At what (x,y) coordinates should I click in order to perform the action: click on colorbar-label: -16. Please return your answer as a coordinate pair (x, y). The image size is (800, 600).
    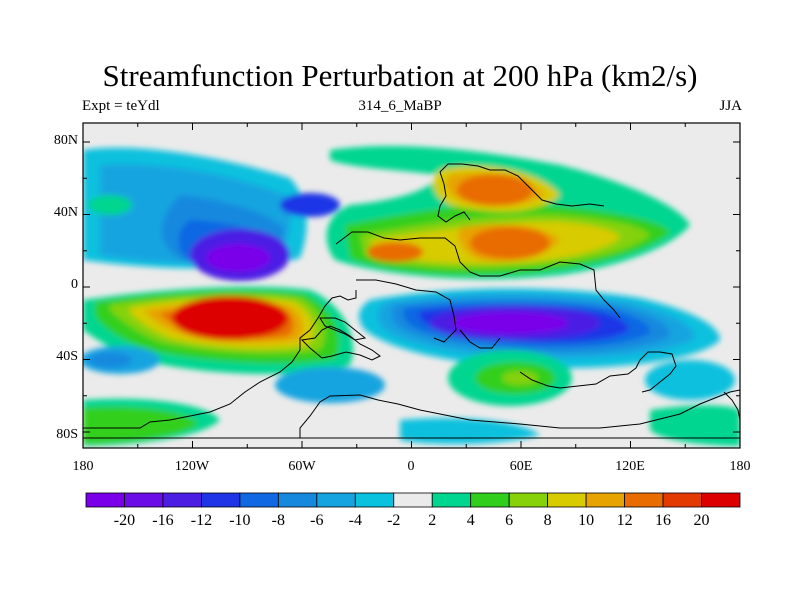
    Looking at the image, I should click on (163, 520).